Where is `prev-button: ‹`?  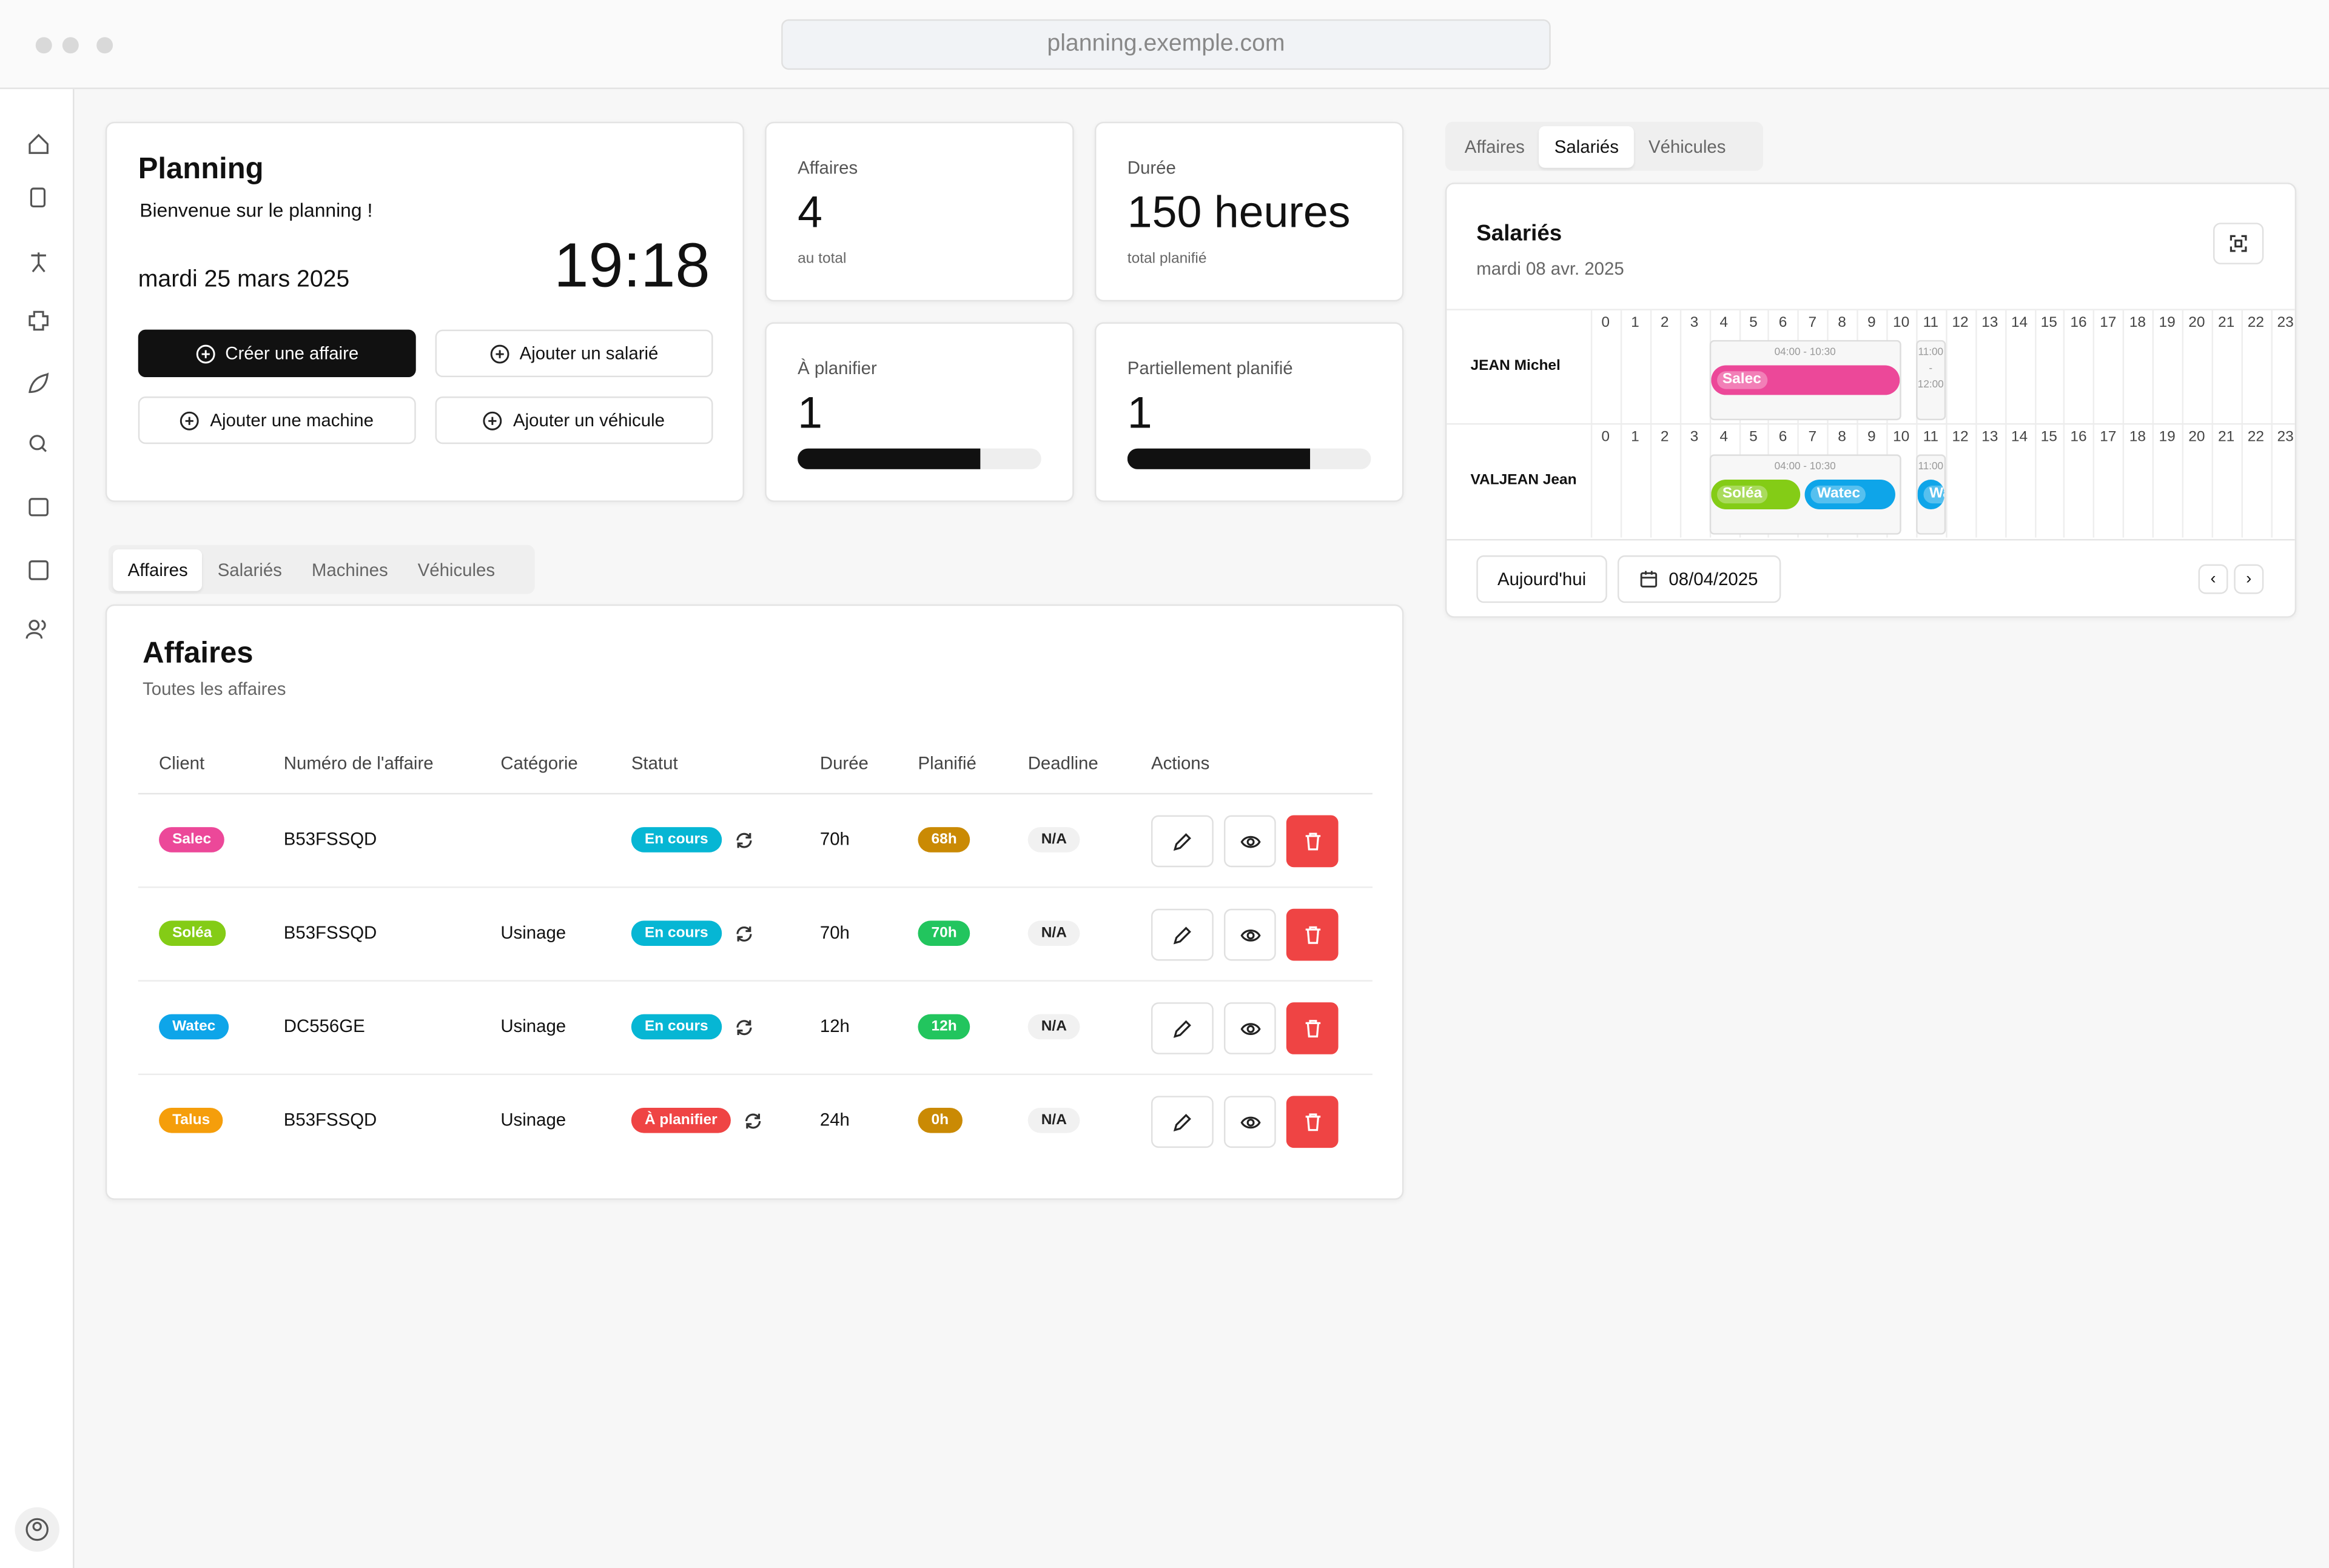
prev-button: ‹ is located at coordinates (2213, 579).